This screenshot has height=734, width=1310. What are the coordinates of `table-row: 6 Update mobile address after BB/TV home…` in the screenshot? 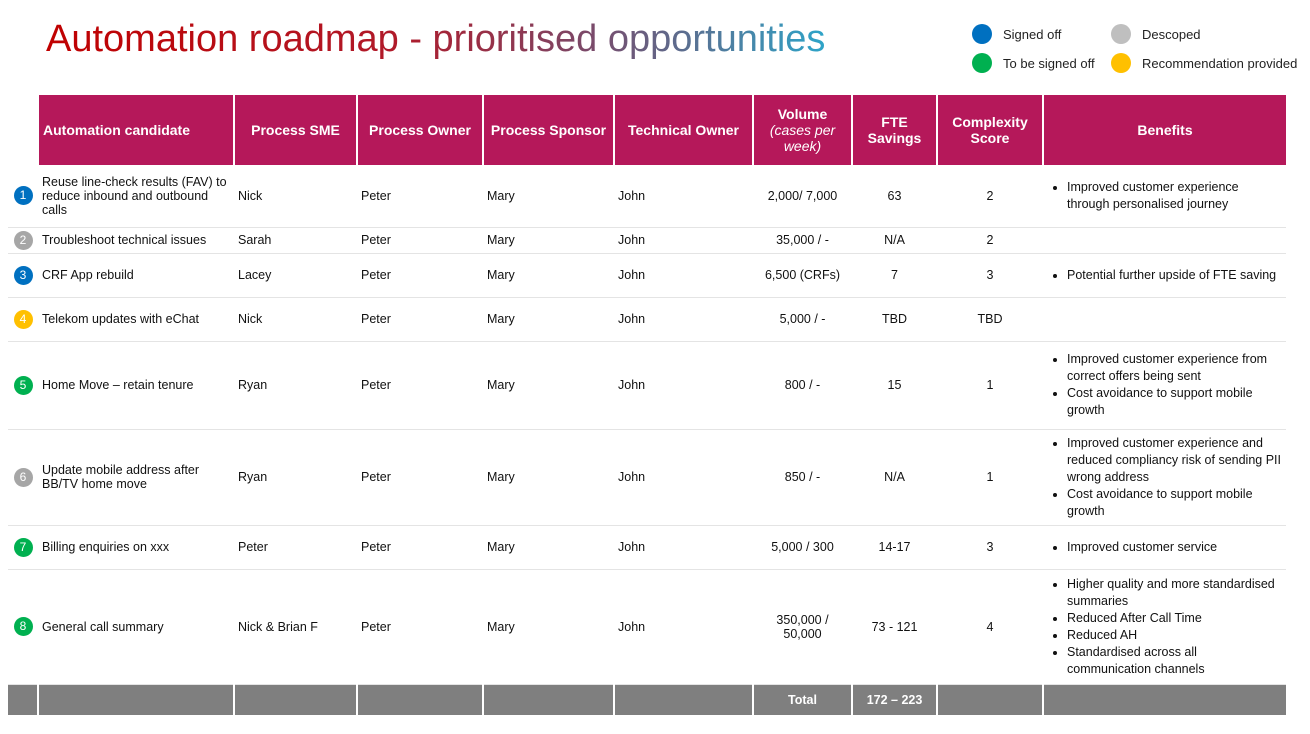 It's located at (647, 477).